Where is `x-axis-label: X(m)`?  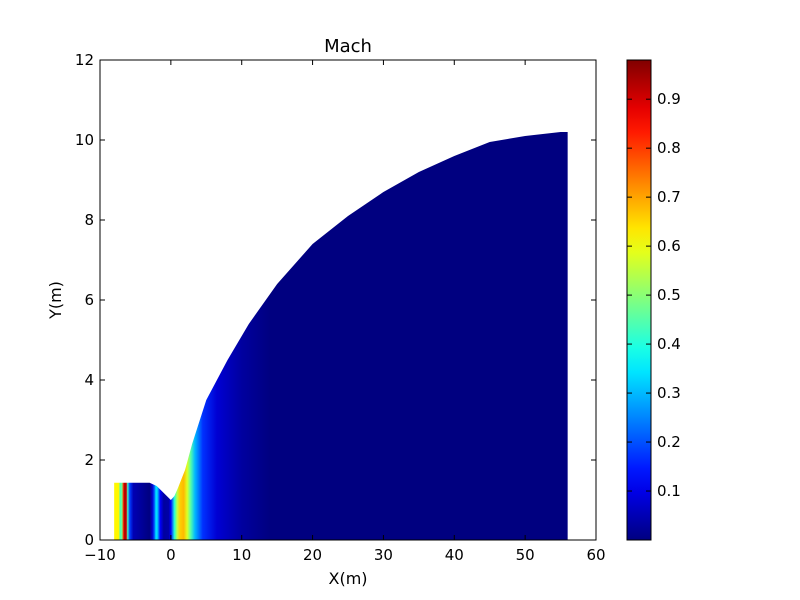 x-axis-label: X(m) is located at coordinates (347, 578).